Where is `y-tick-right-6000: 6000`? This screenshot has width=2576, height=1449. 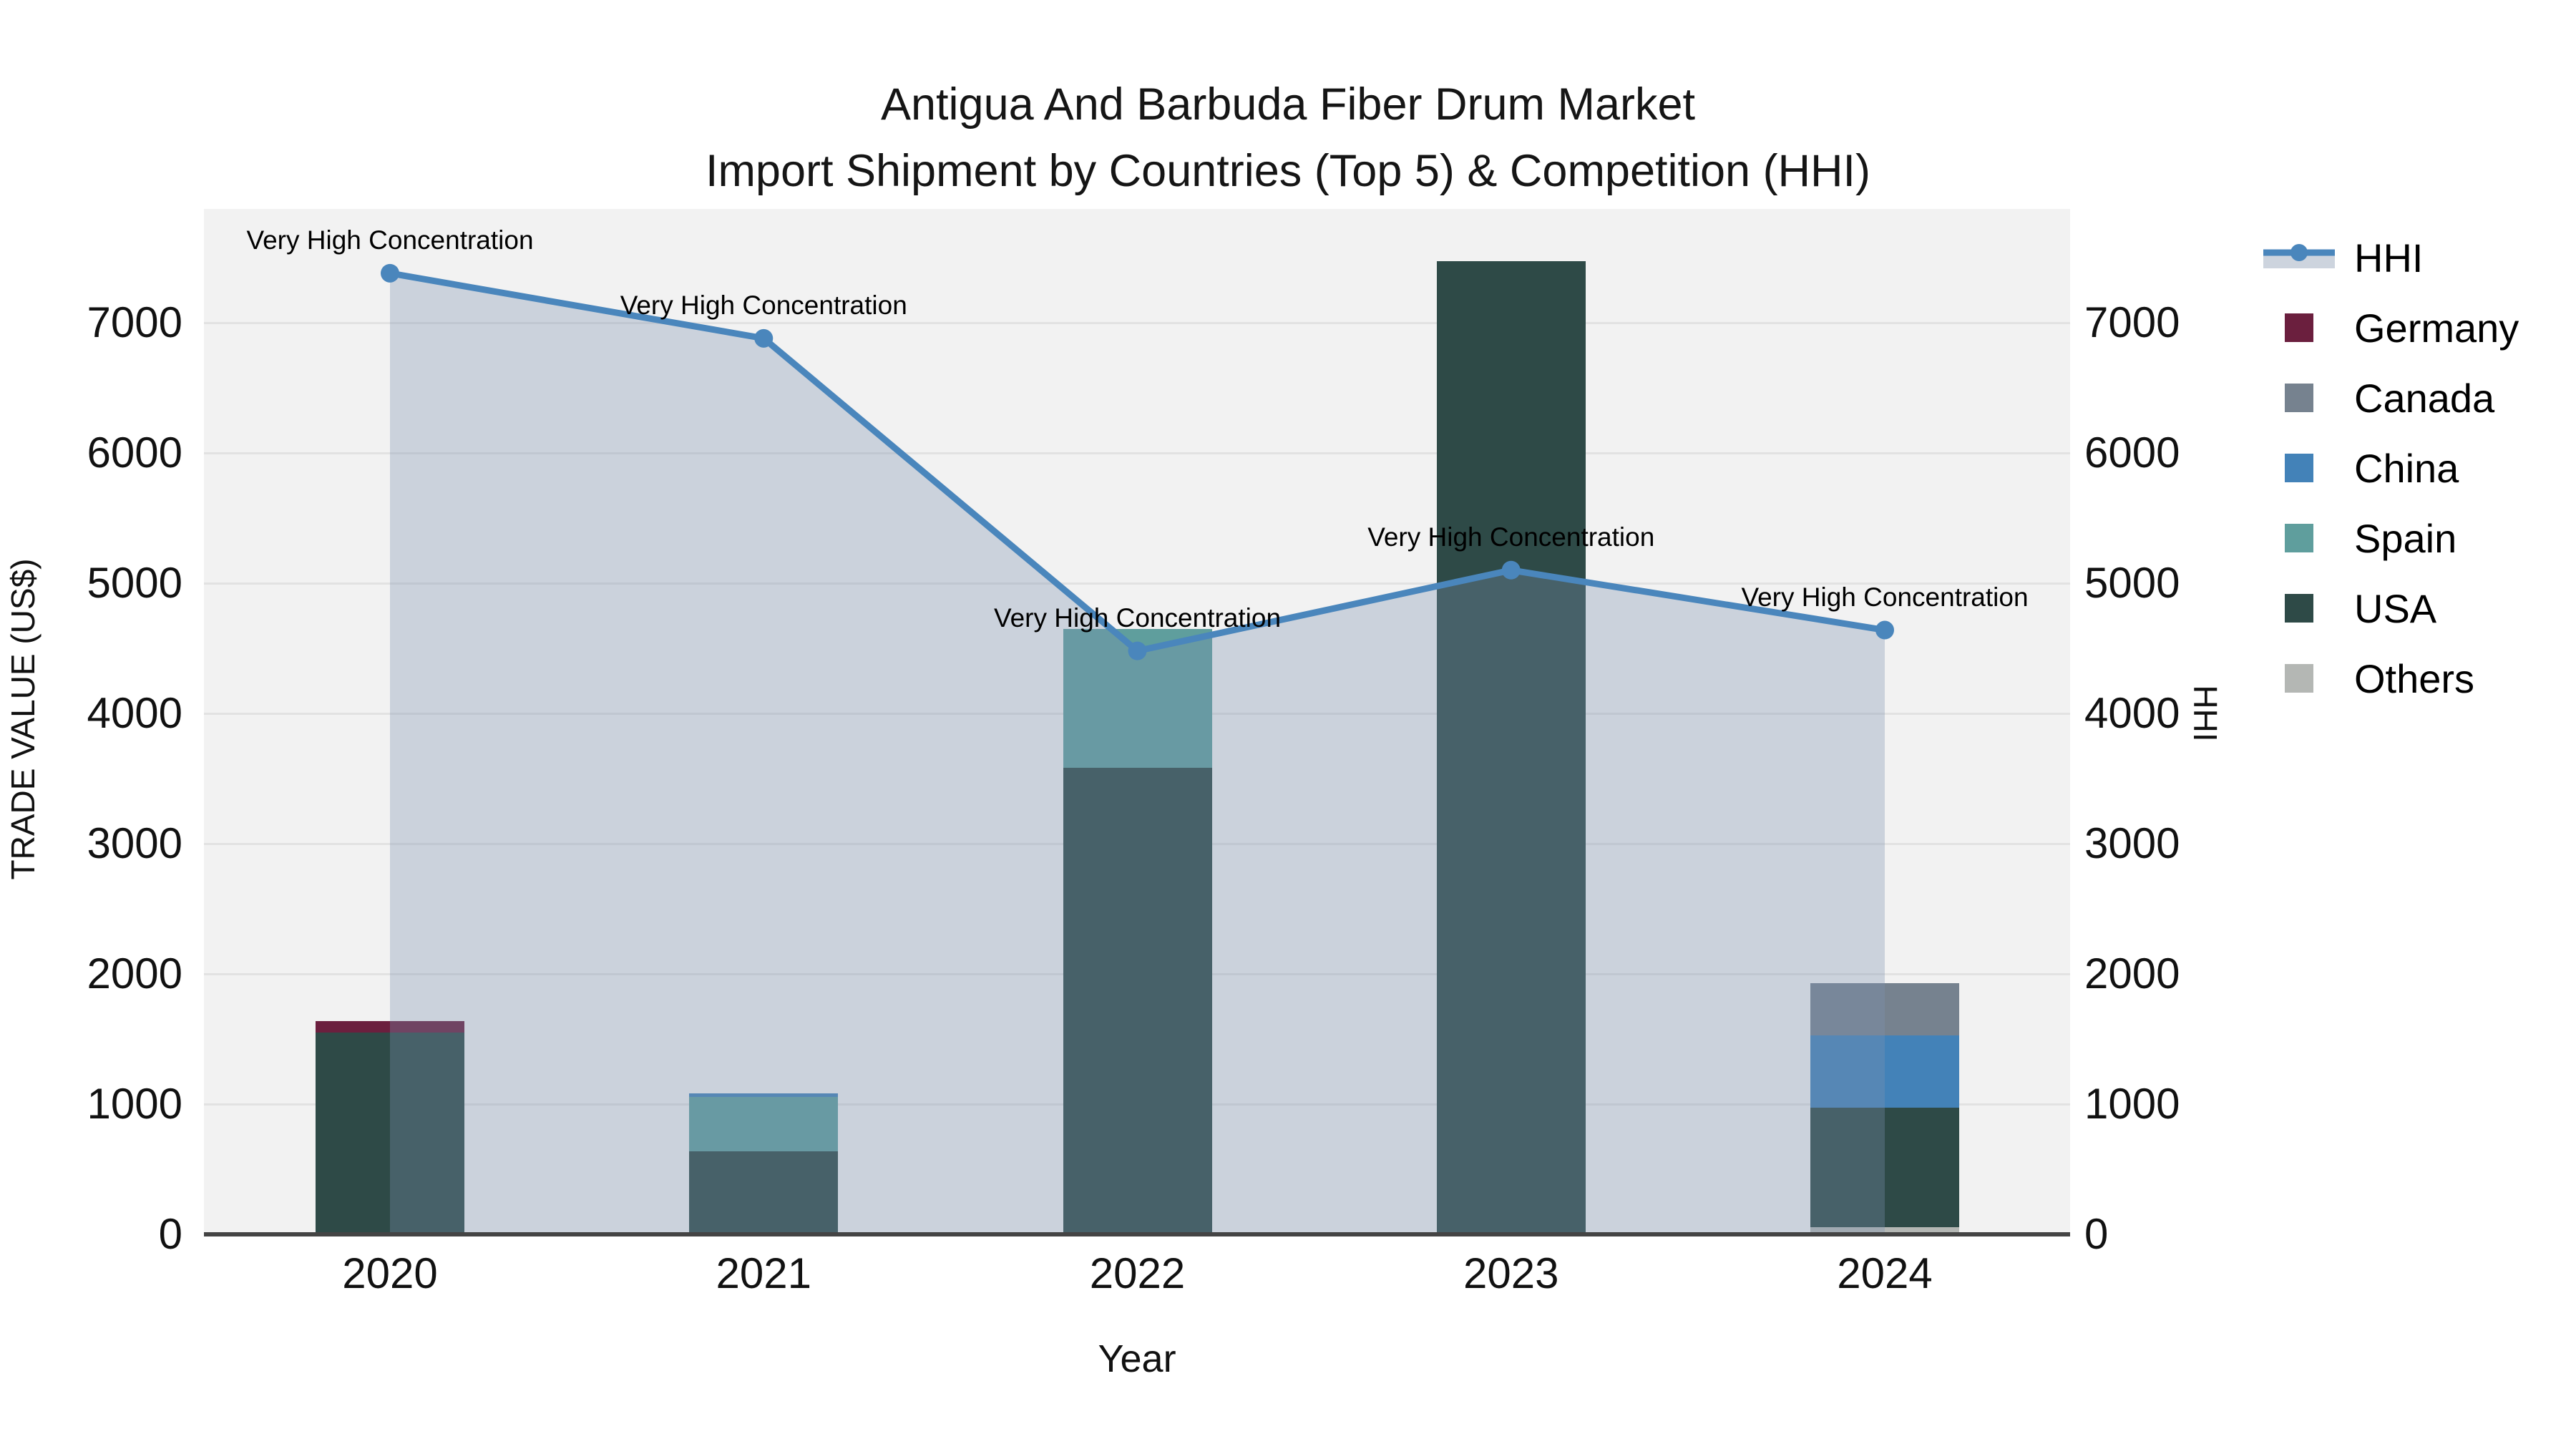 y-tick-right-6000: 6000 is located at coordinates (2132, 453).